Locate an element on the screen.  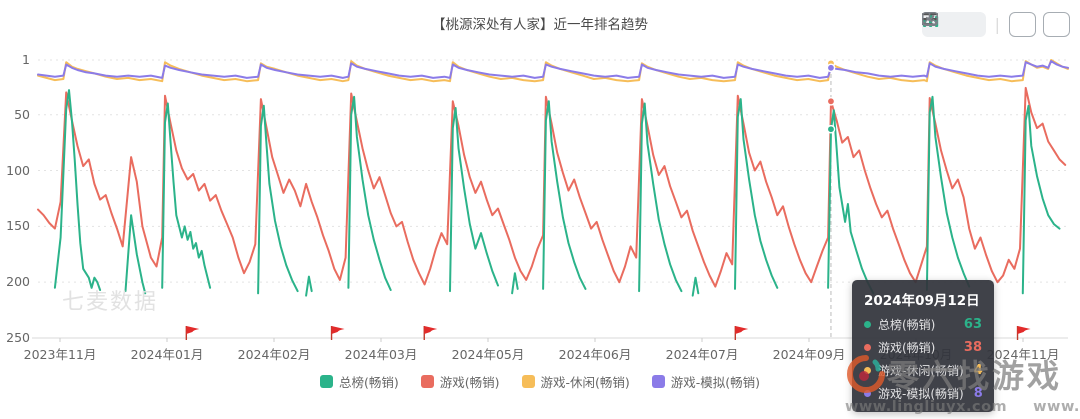
tooltip-series-label: 总榜(畅销) is located at coordinates (907, 325).